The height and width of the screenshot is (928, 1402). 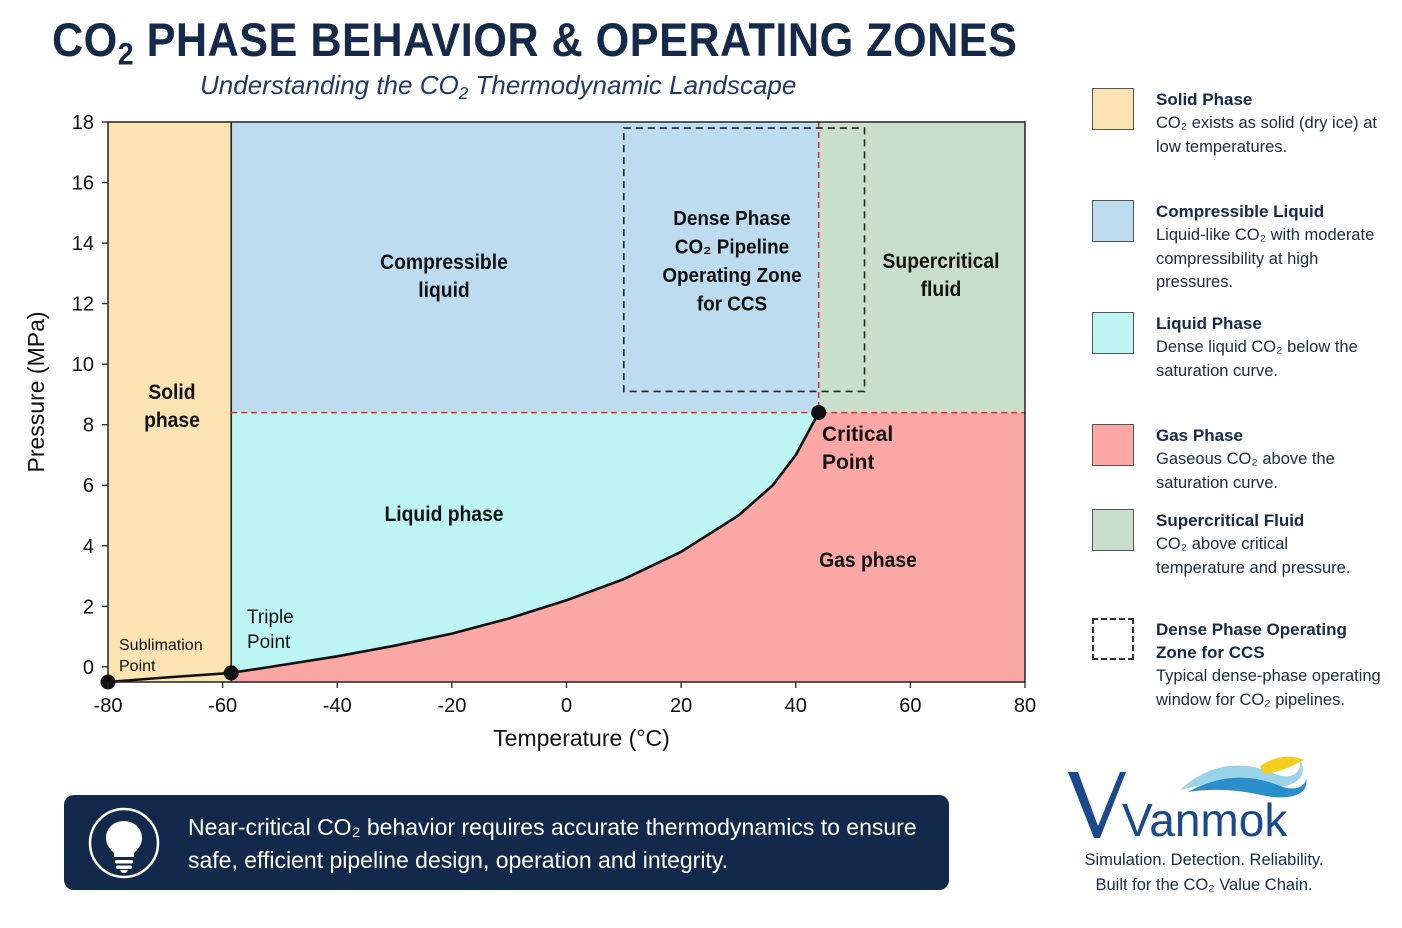 What do you see at coordinates (108, 706) in the screenshot?
I see `x-tick-label: -80` at bounding box center [108, 706].